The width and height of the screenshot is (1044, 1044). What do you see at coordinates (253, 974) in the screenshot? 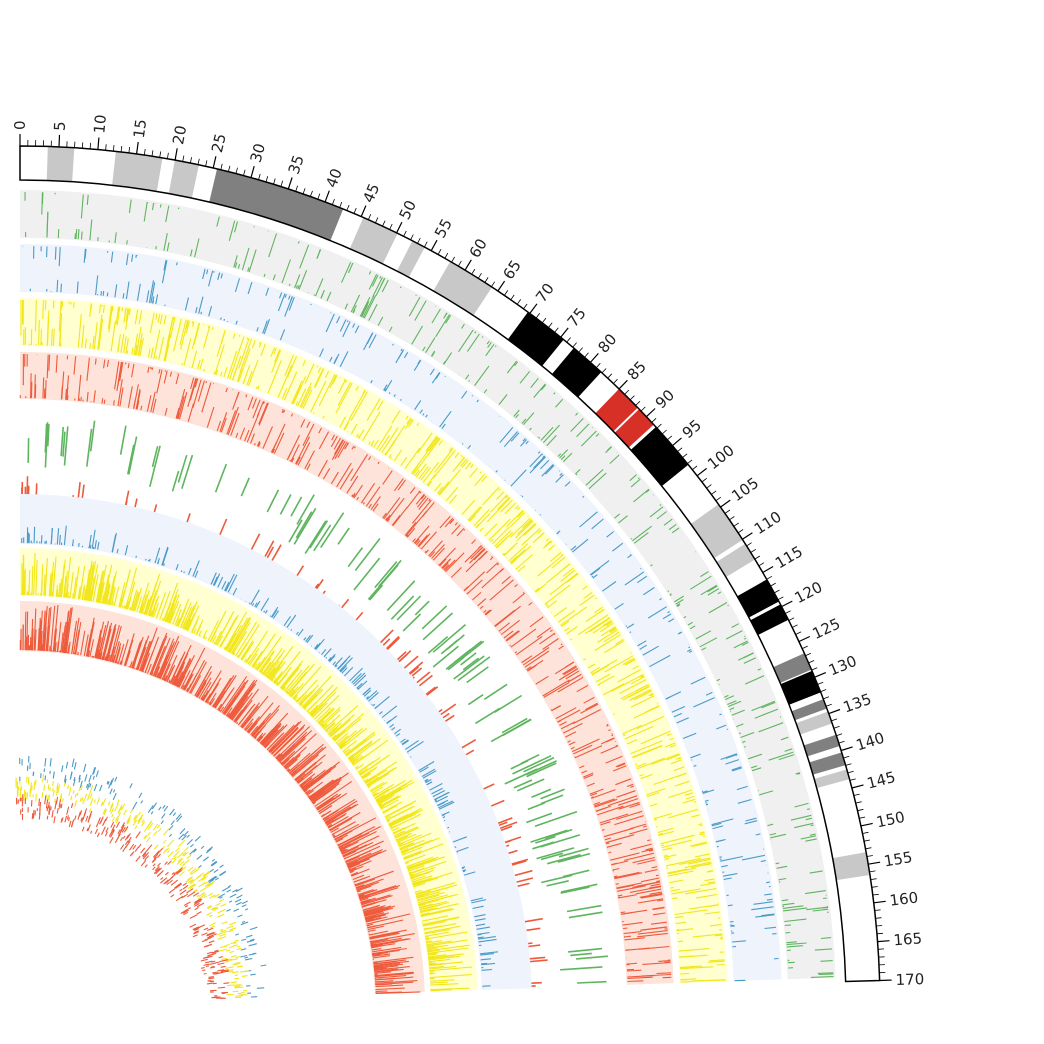
I see `track-10-mark` at bounding box center [253, 974].